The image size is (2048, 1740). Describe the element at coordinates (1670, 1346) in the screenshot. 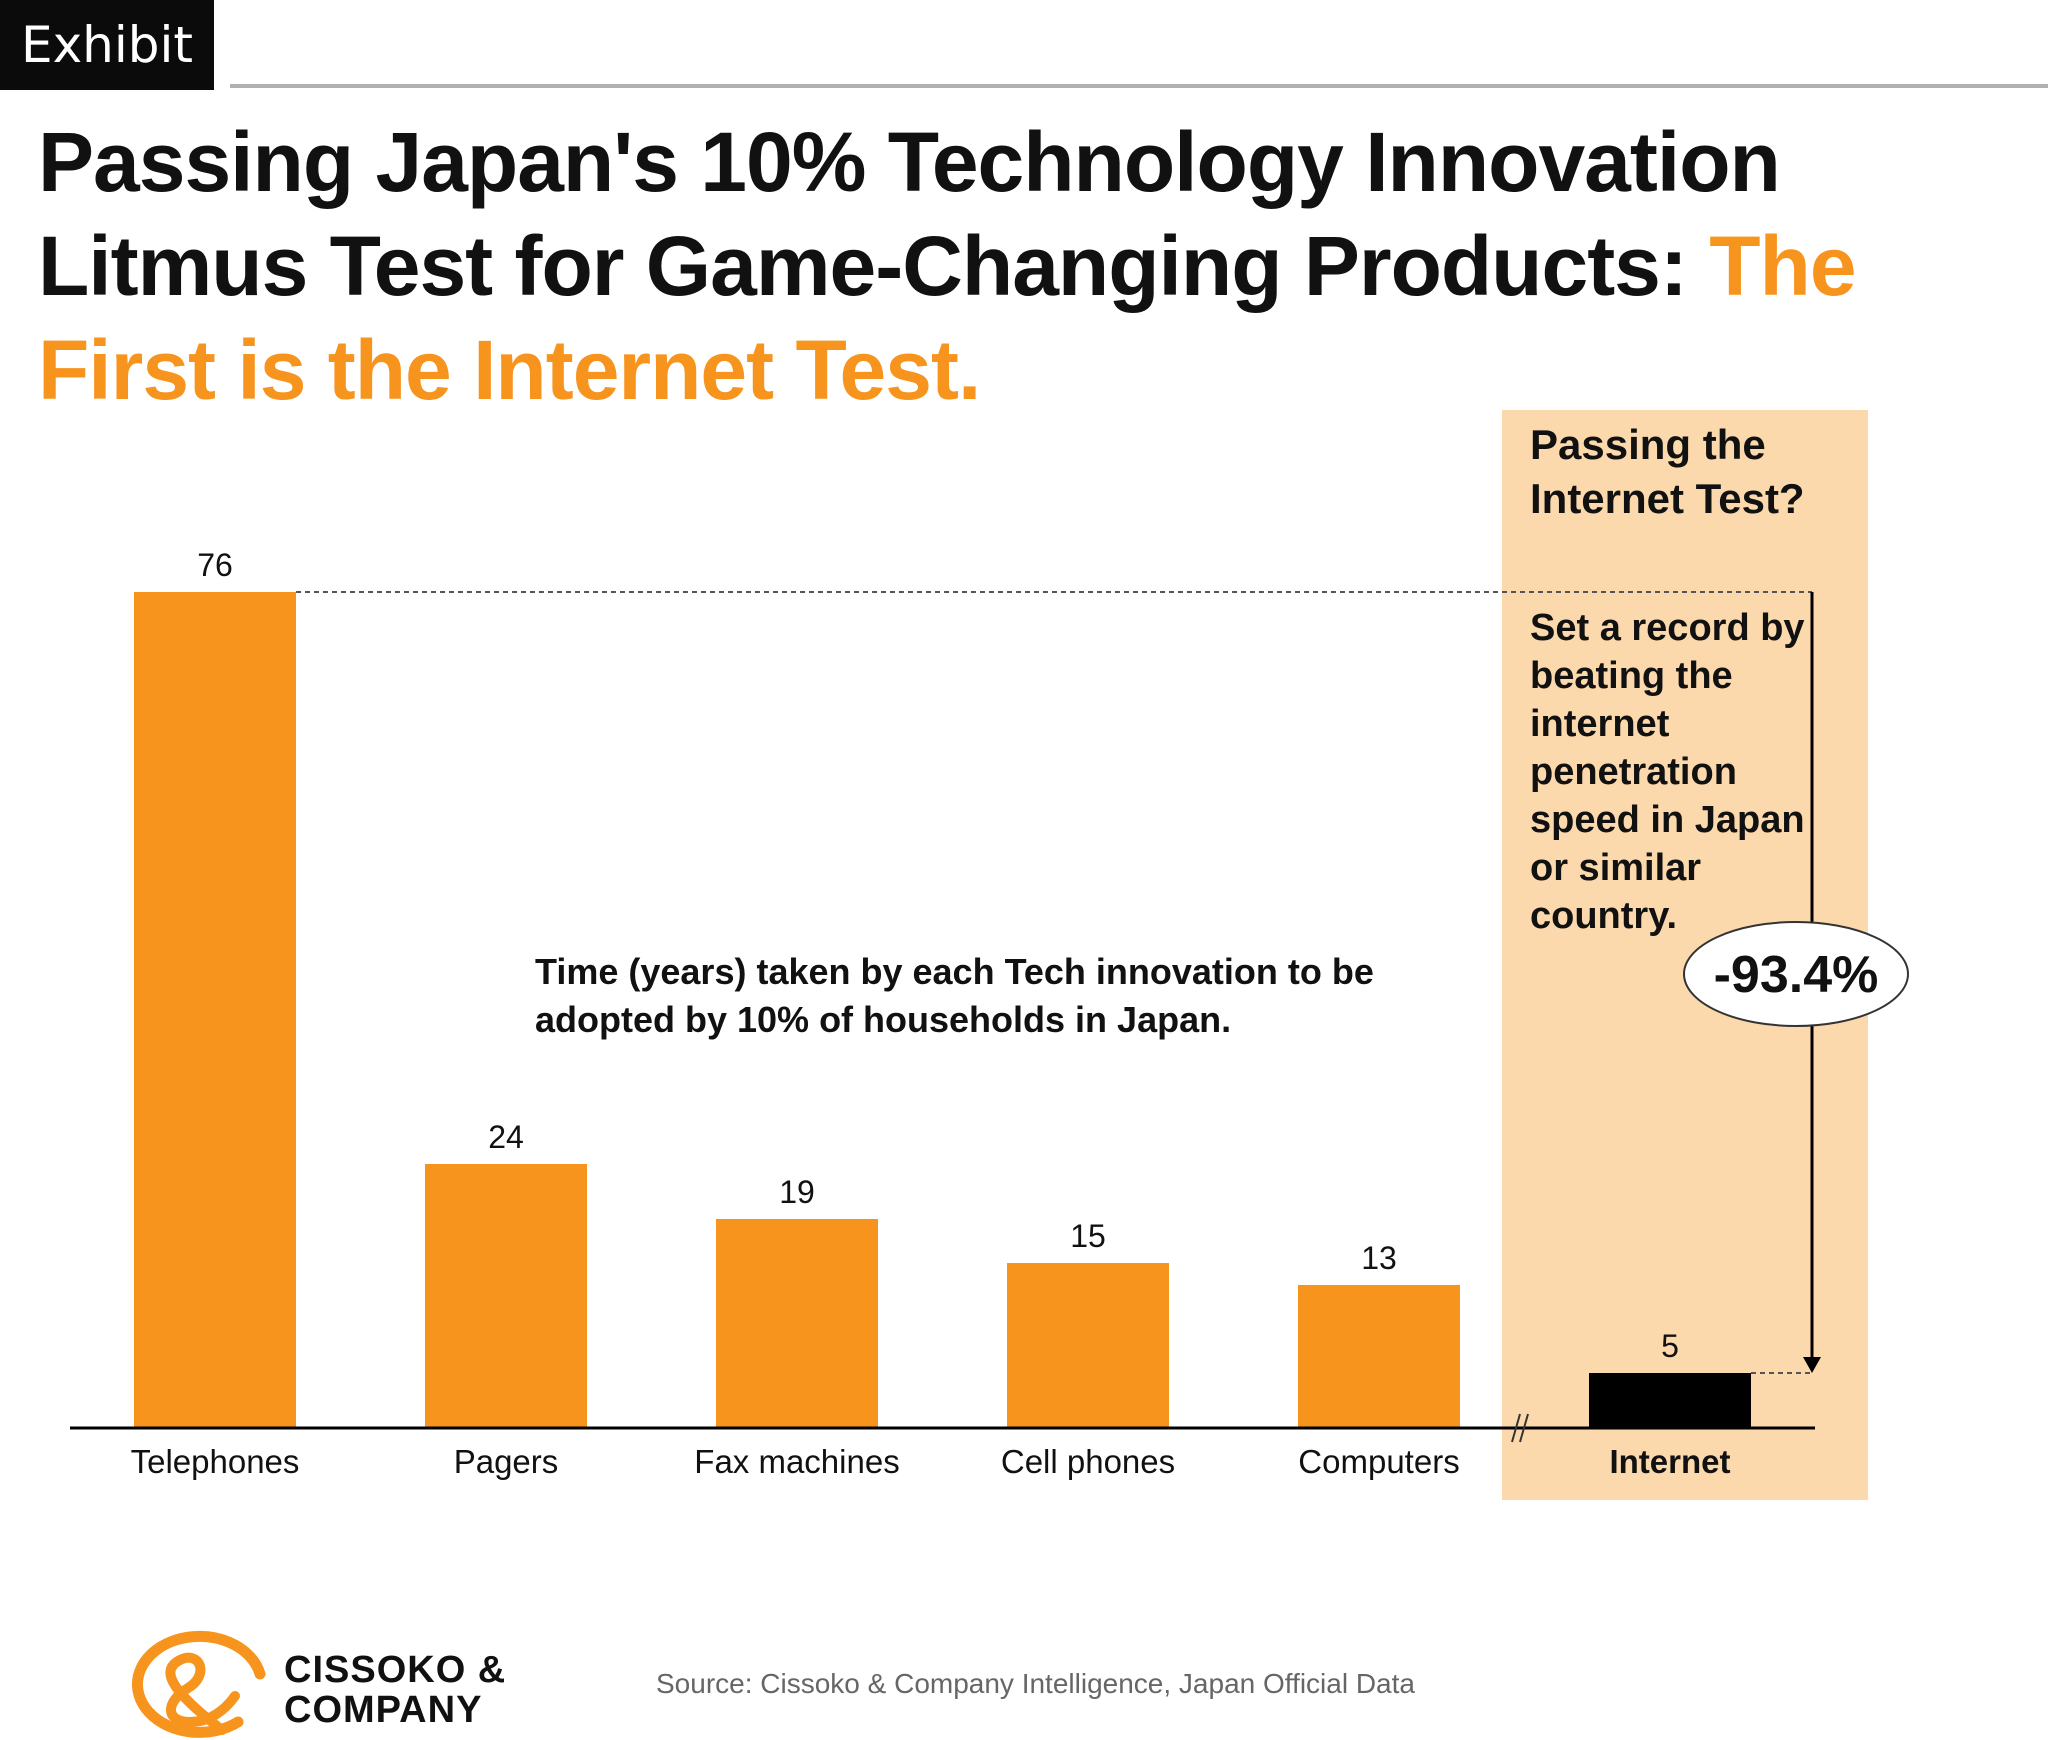

I see `value-label: 5` at that location.